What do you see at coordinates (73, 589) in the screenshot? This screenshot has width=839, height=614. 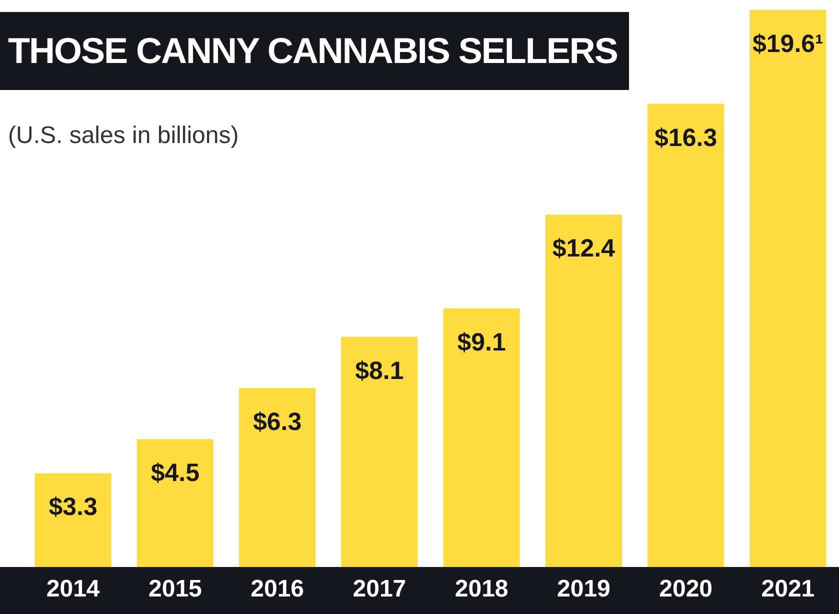 I see `x-tick-label: 2014` at bounding box center [73, 589].